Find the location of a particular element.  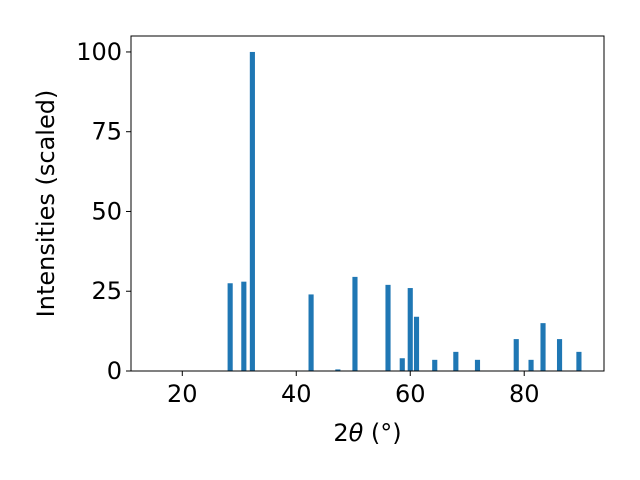

x-axis-label-theta: θ is located at coordinates (356, 433).